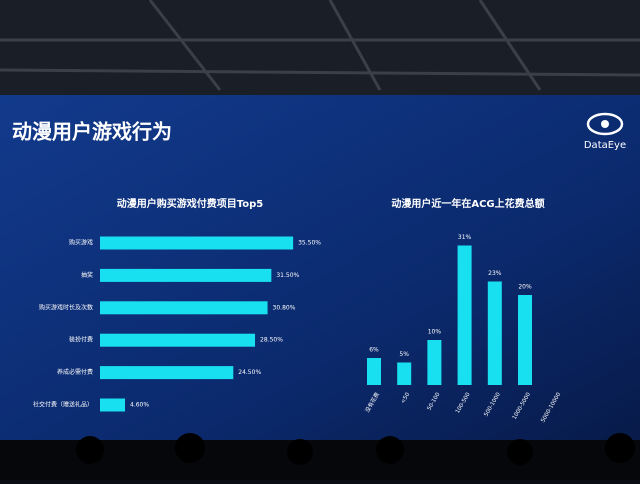 This screenshot has width=640, height=484. What do you see at coordinates (404, 354) in the screenshot?
I see `data-label: 5%` at bounding box center [404, 354].